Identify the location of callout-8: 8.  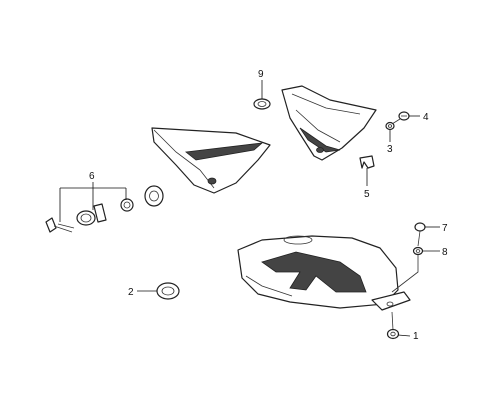
(445, 252).